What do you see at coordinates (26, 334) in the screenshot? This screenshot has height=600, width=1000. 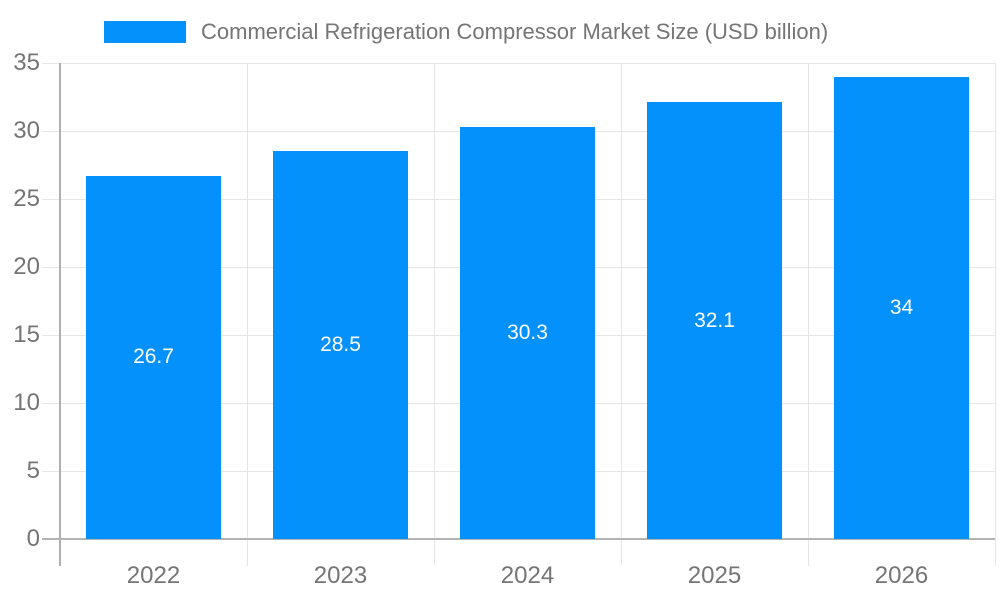 I see `y-axis-label-15: 15` at bounding box center [26, 334].